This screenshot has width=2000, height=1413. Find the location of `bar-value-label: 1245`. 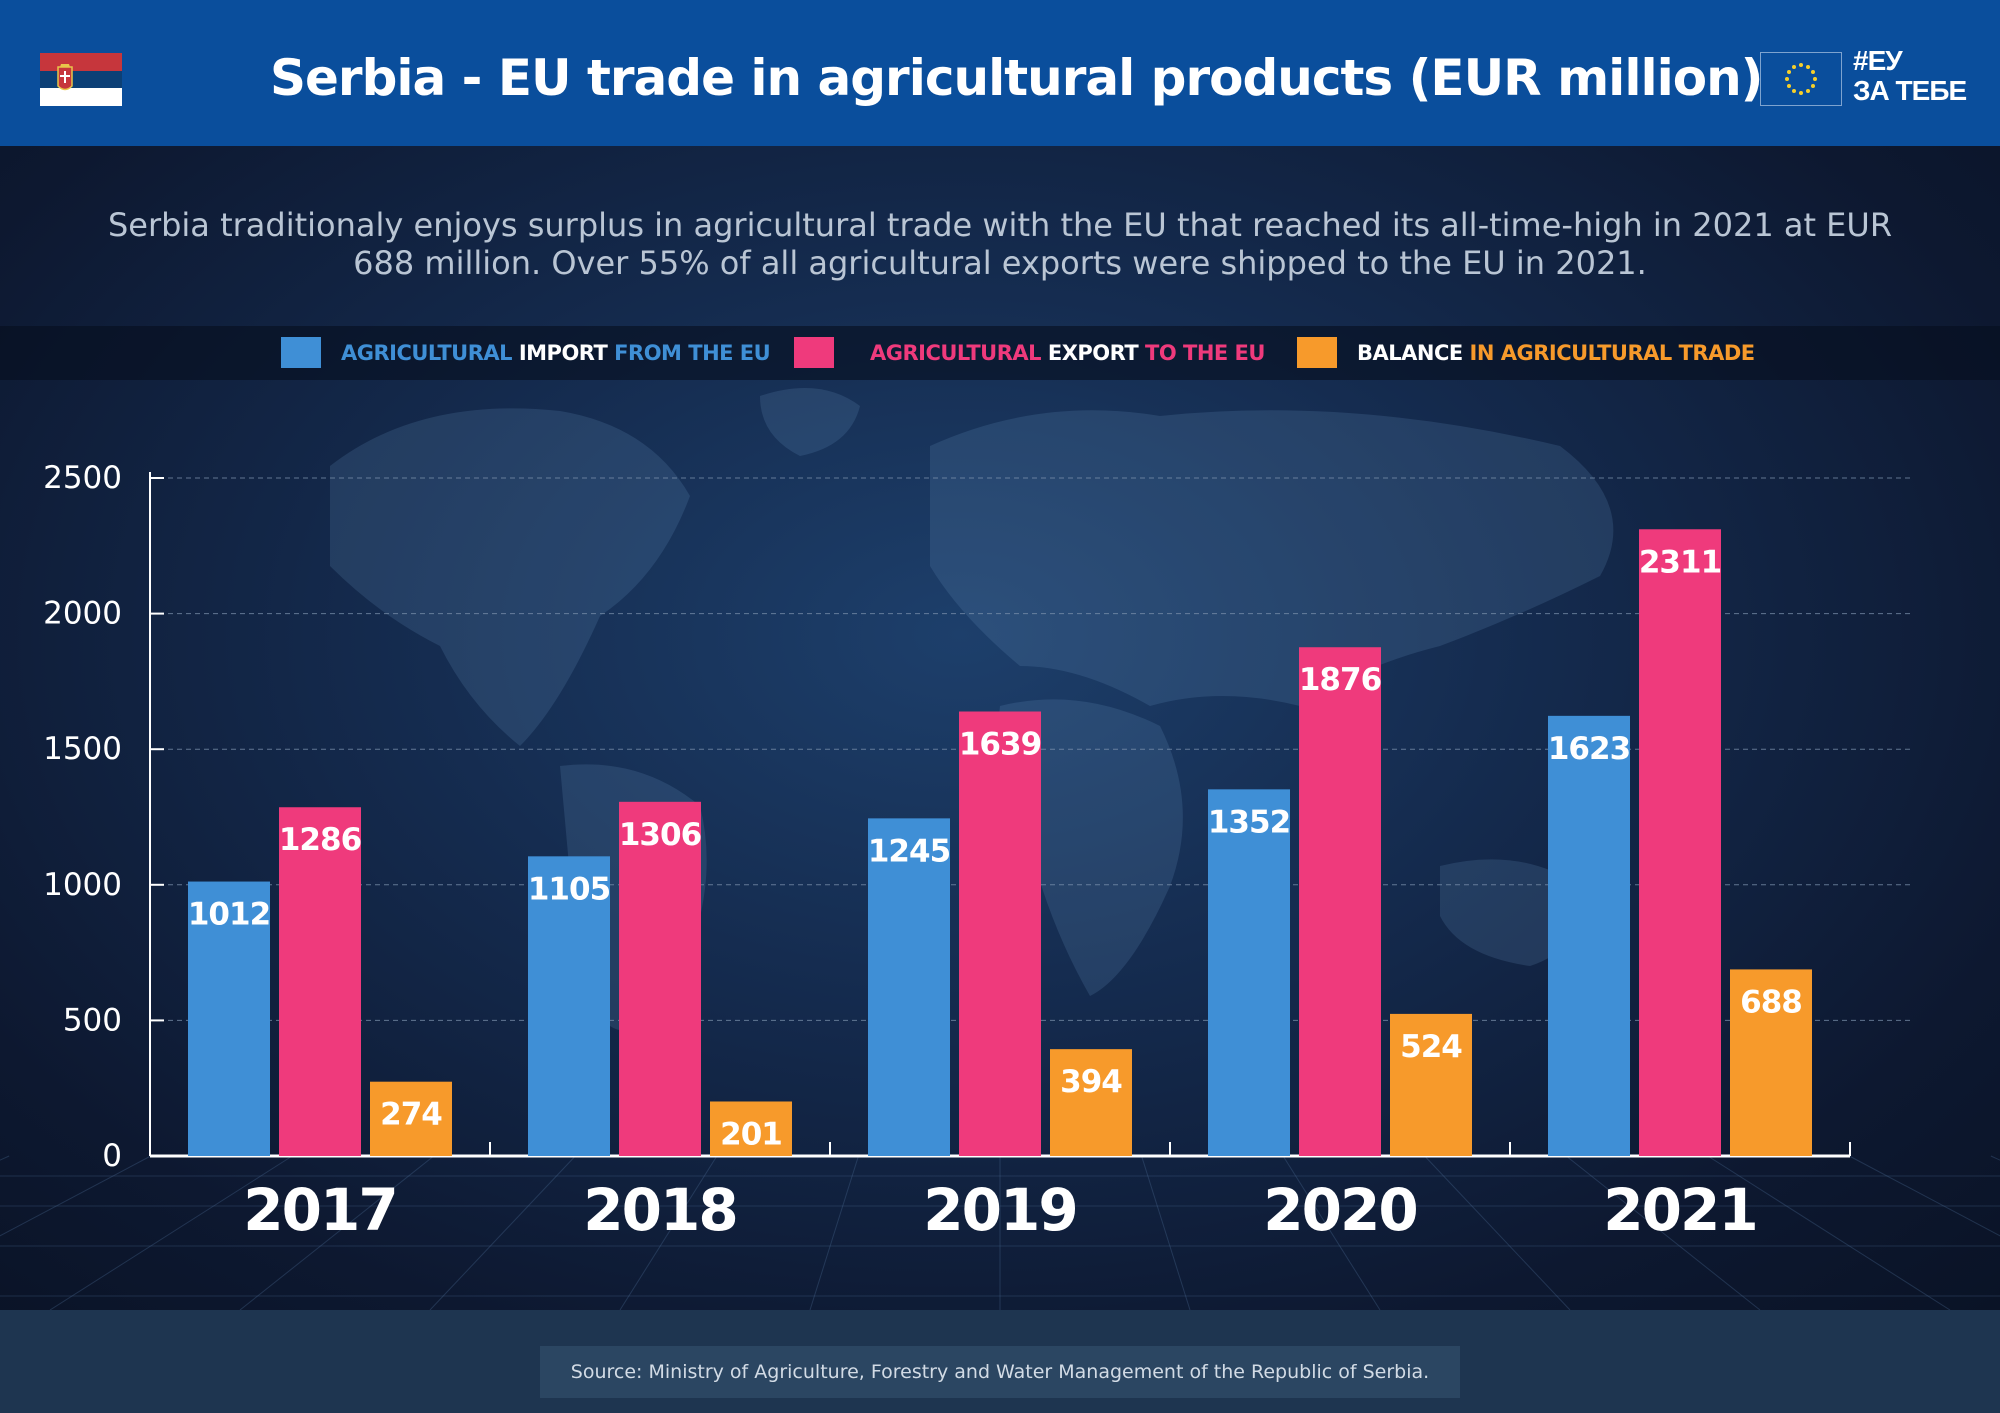

bar-value-label: 1245 is located at coordinates (909, 851).